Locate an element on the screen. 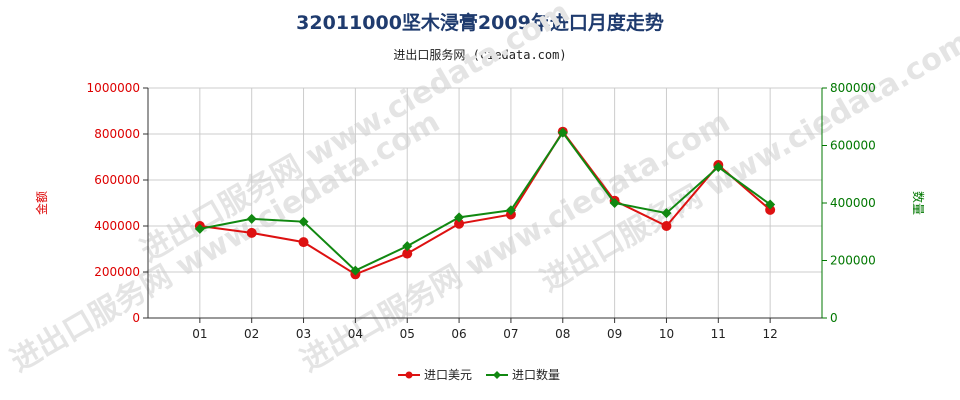 The width and height of the screenshot is (960, 400). left-tick-label: 400000 is located at coordinates (117, 226).